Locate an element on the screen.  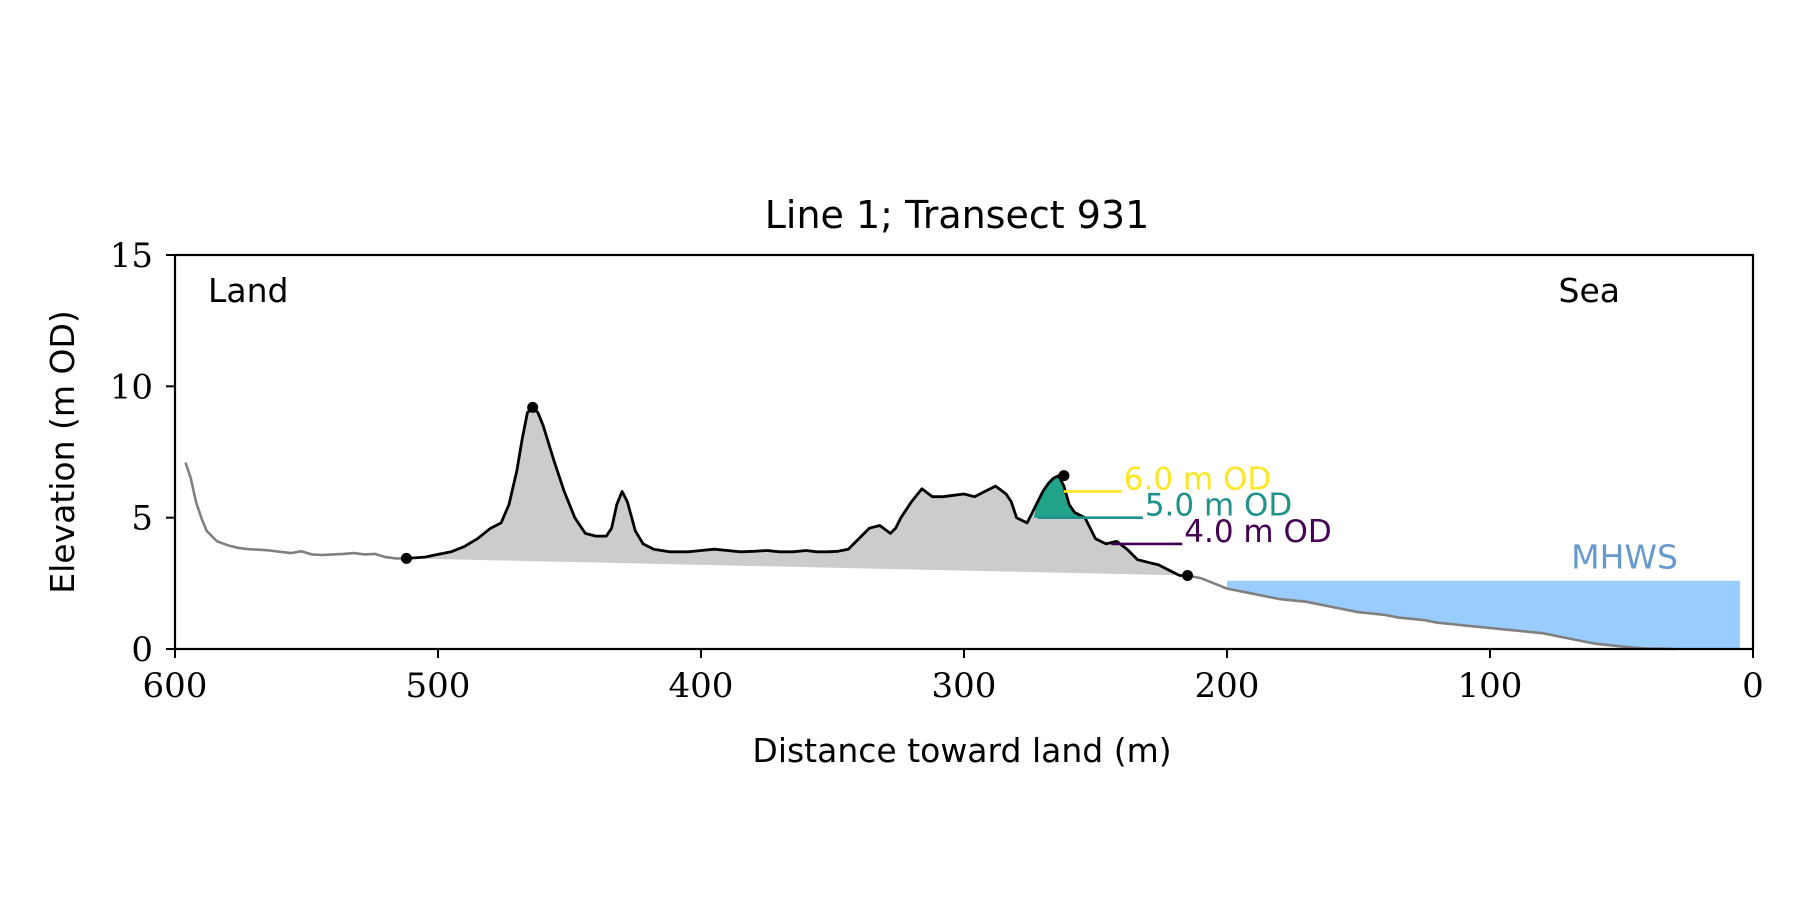
x-tick-label-6: 0 is located at coordinates (1753, 686).